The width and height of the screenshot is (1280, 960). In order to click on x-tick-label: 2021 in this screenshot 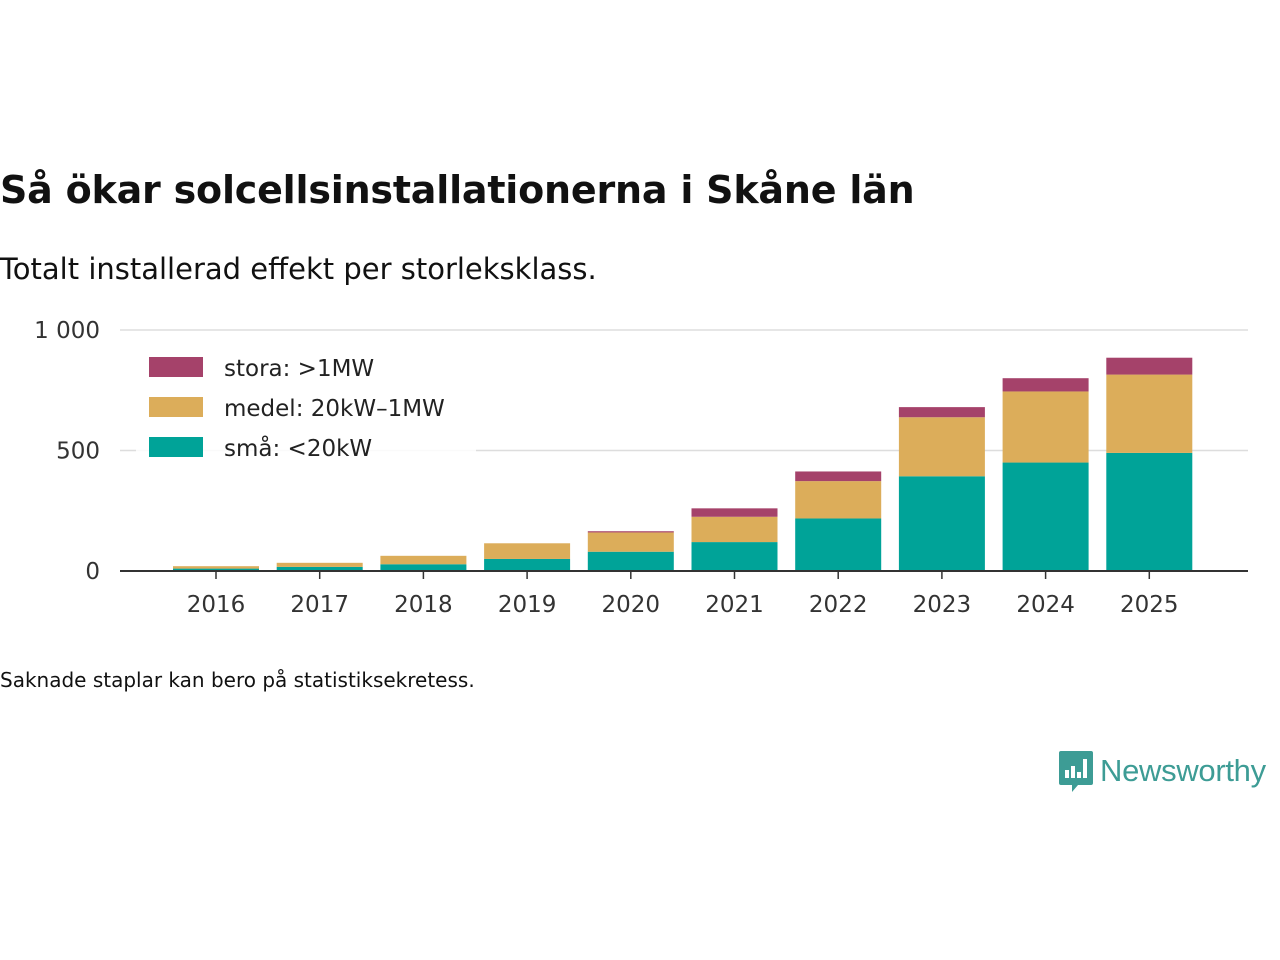, I will do `click(734, 605)`.